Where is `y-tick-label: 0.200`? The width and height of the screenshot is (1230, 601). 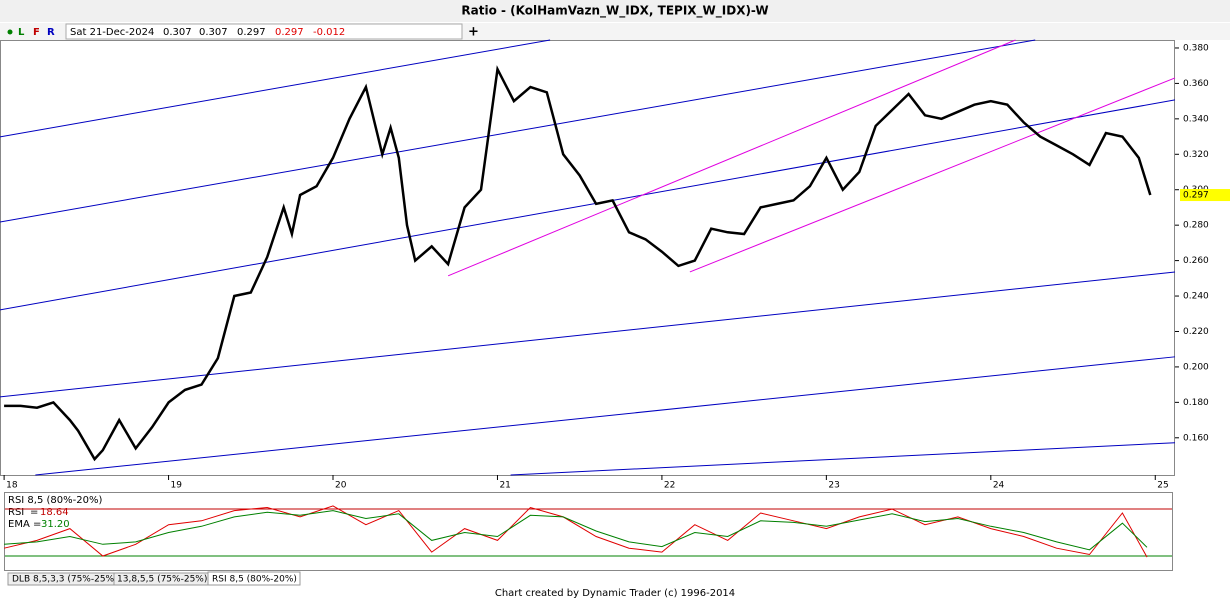 y-tick-label: 0.200 is located at coordinates (1196, 367).